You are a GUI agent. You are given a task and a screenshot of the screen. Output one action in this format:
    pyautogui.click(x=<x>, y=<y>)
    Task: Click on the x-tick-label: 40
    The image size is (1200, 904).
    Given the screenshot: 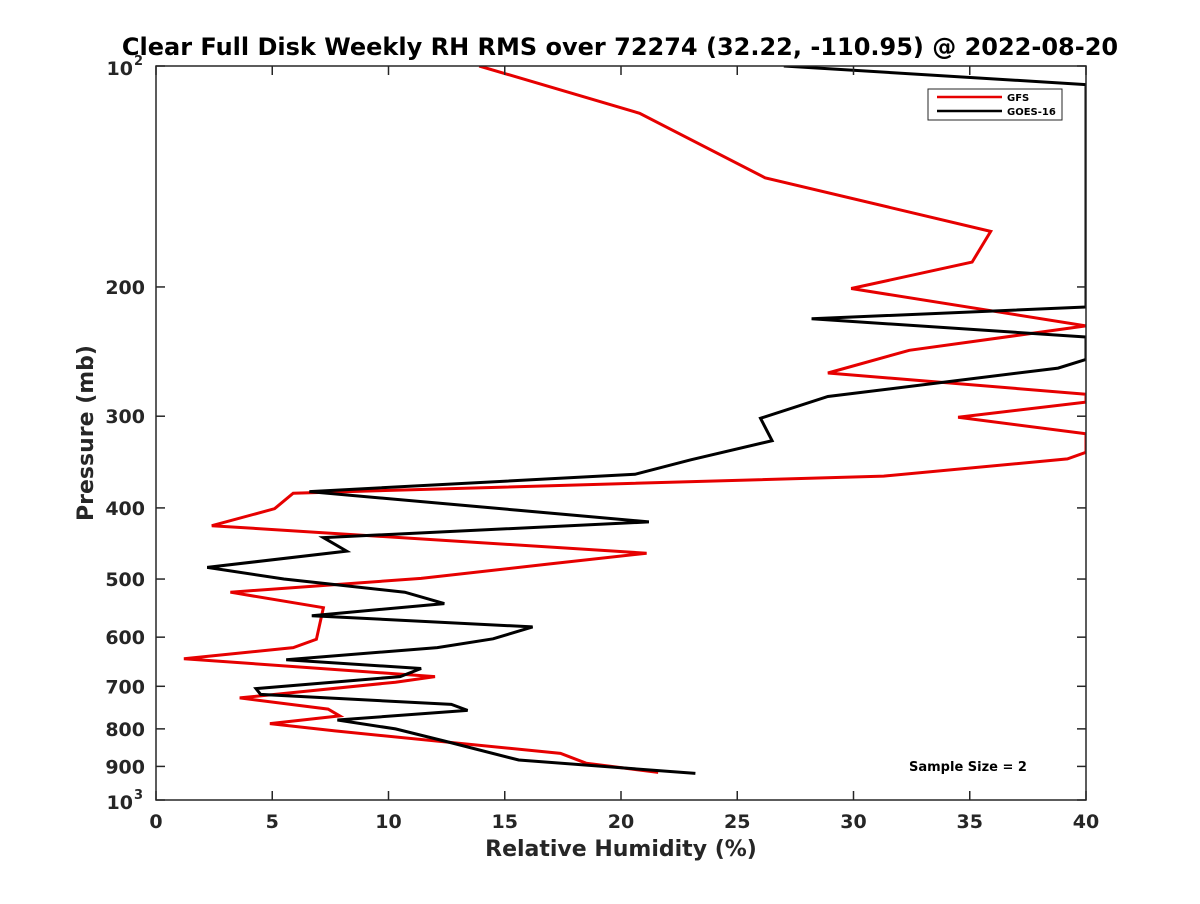 What is the action you would take?
    pyautogui.click(x=1086, y=822)
    